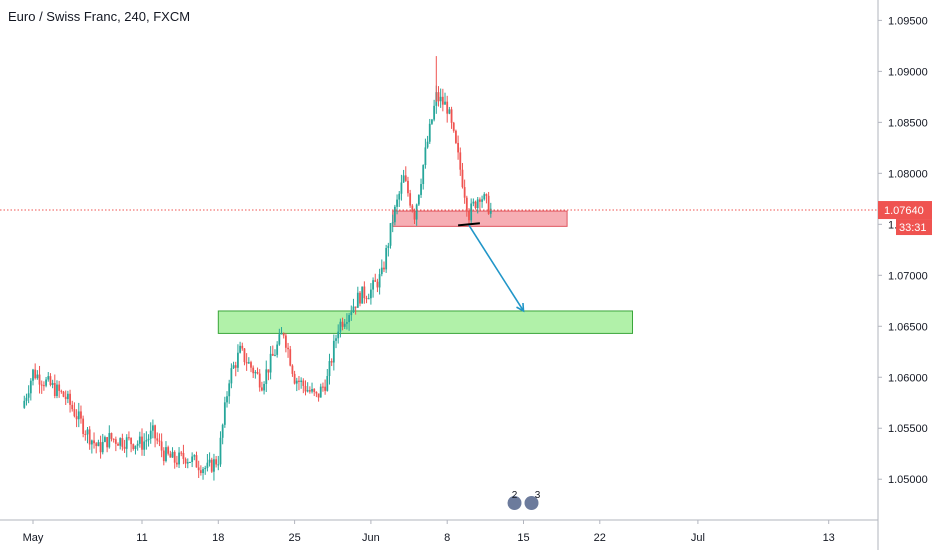 This screenshot has width=932, height=550. I want to click on support-zone, so click(425, 322).